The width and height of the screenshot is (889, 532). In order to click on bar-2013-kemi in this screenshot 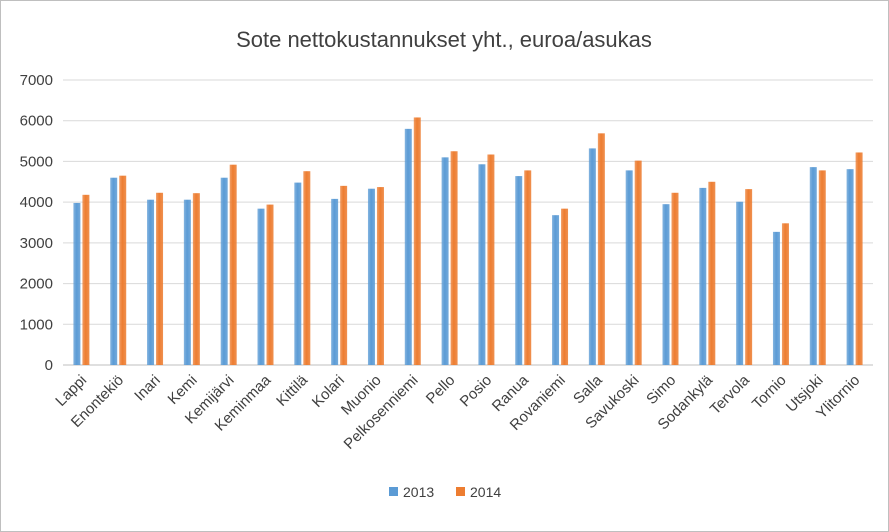, I will do `click(187, 282)`.